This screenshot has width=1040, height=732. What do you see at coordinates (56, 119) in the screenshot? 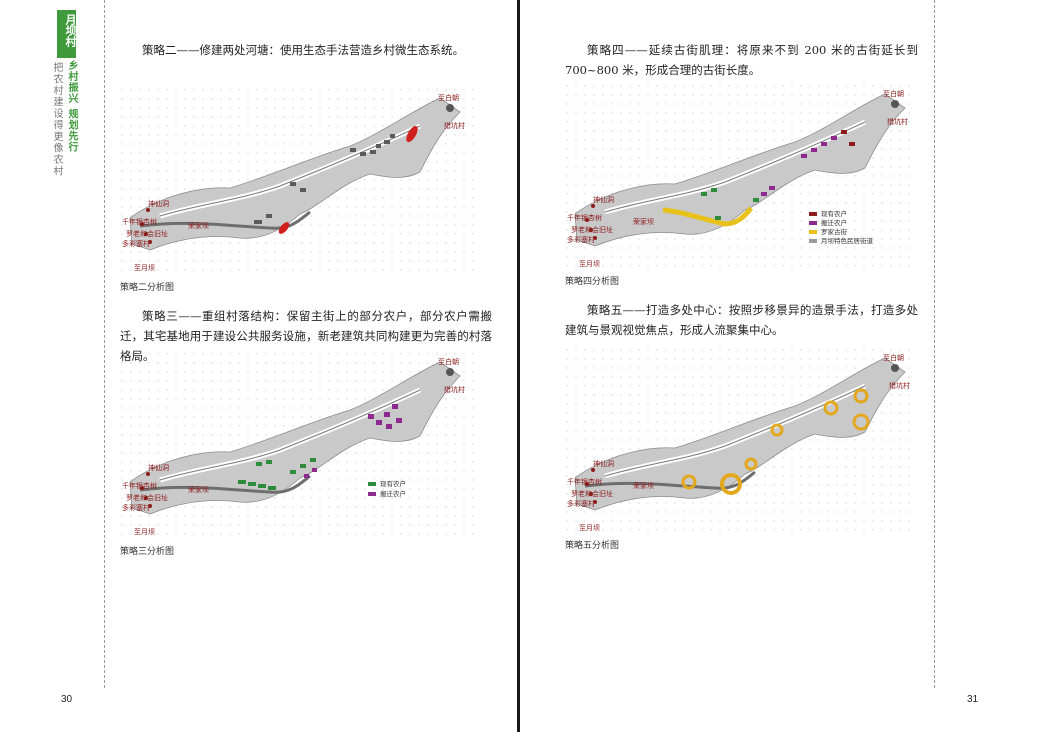
I see `series-subtitle: 把农村建设得更像农村` at bounding box center [56, 119].